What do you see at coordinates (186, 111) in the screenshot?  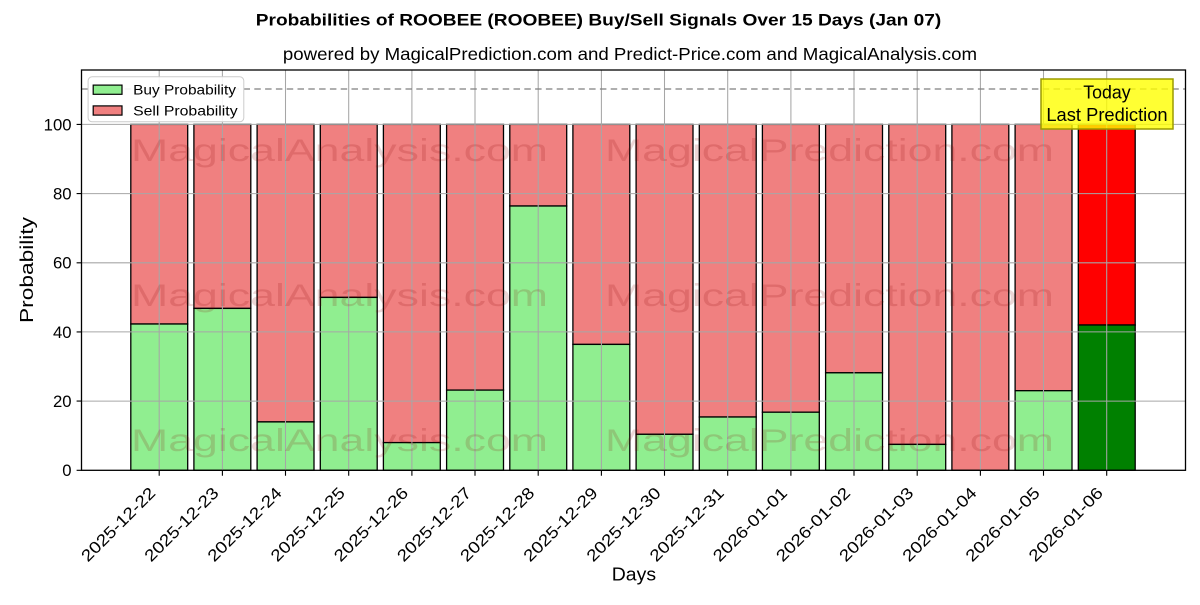 I see `svg-text: Sell Probability` at bounding box center [186, 111].